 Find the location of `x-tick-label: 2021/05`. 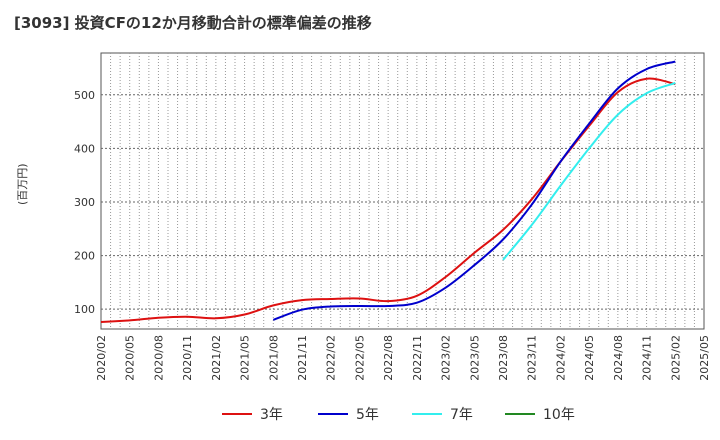

x-tick-label: 2021/05 is located at coordinates (245, 358).